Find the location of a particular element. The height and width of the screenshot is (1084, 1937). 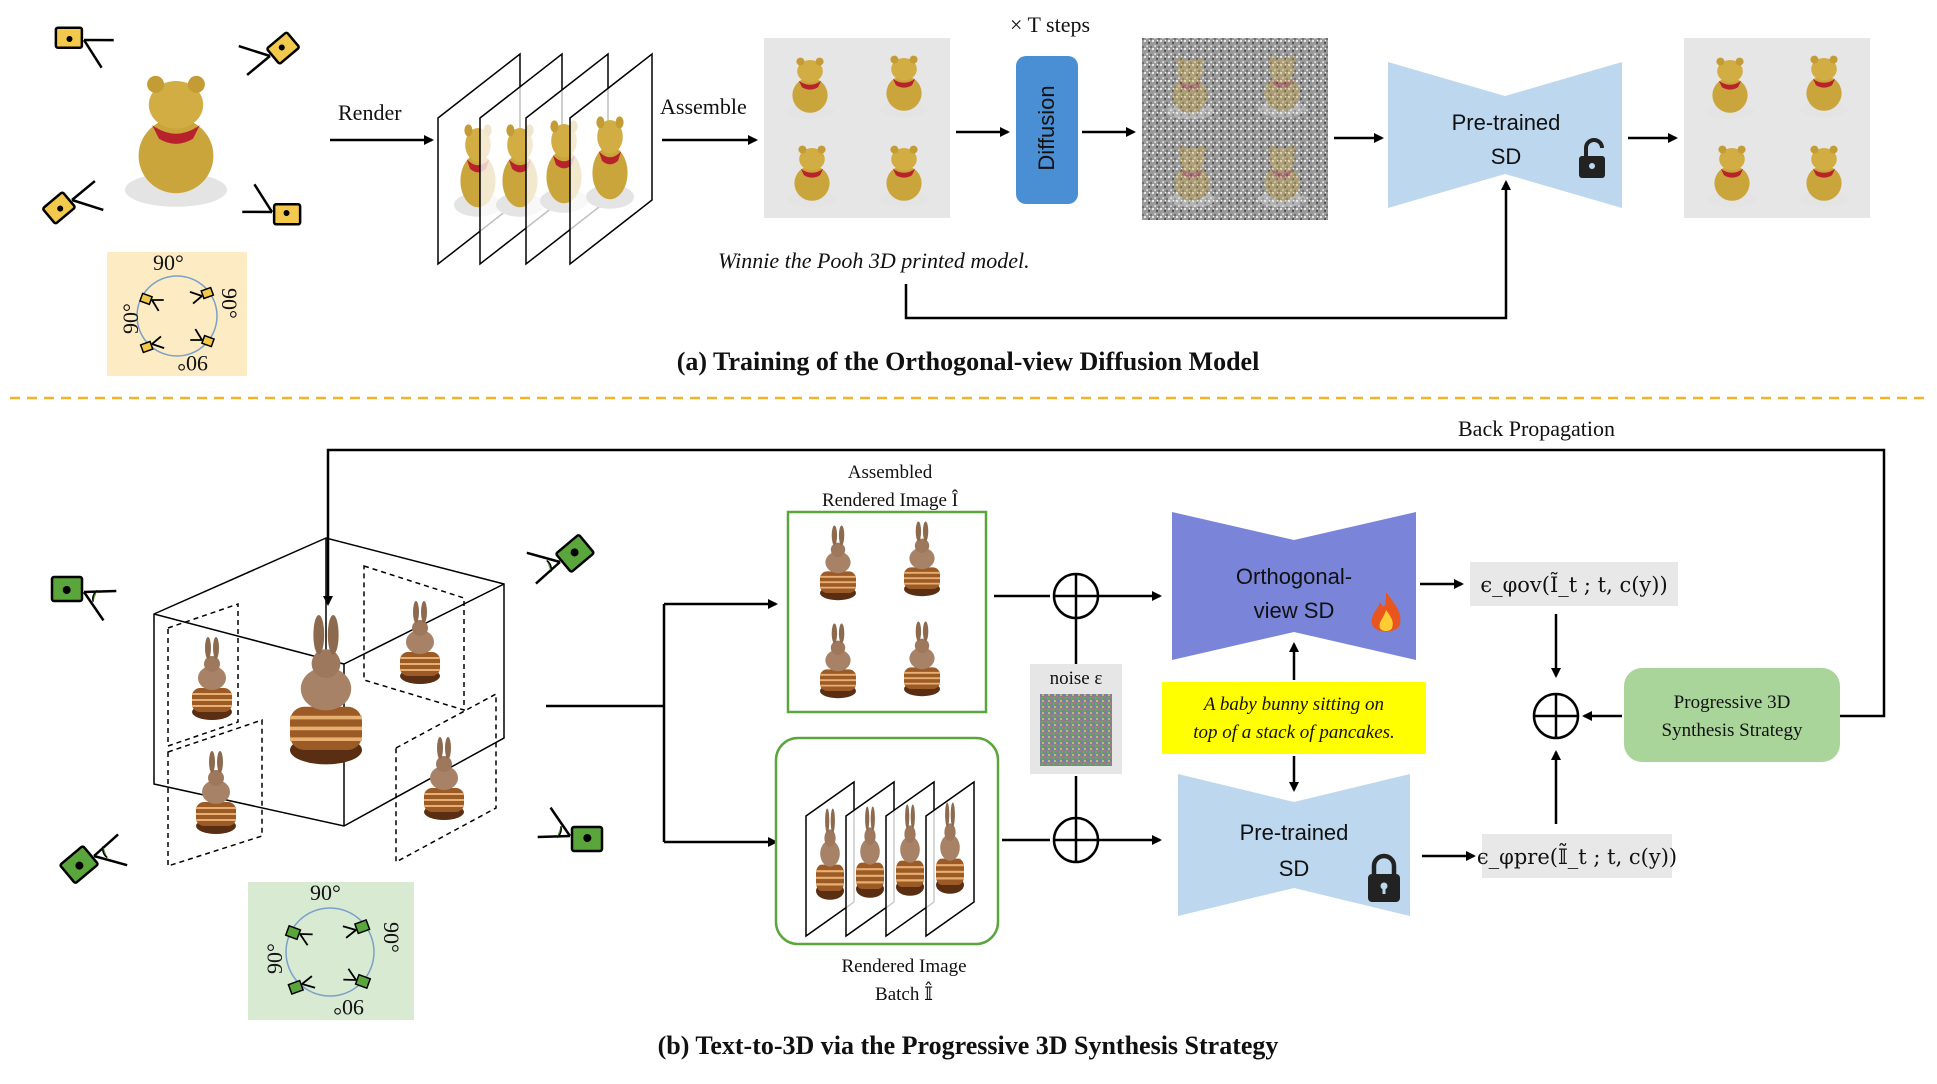

angle-label-b-right: 90° is located at coordinates (391, 937).